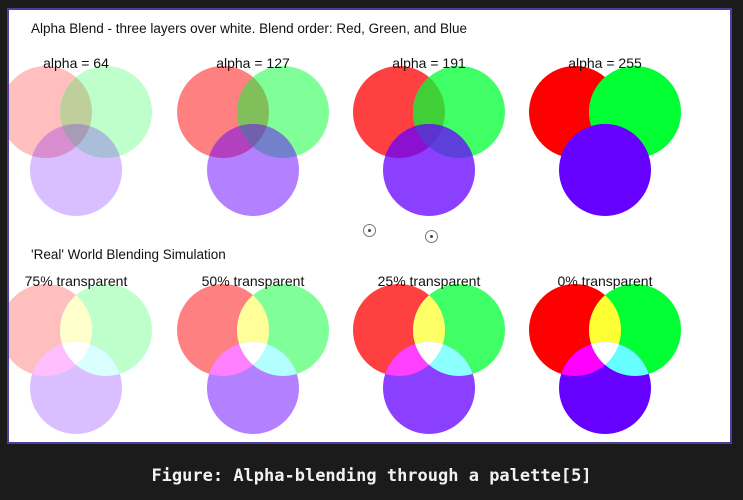 The width and height of the screenshot is (743, 500). What do you see at coordinates (76, 281) in the screenshot?
I see `real-blend-panel-label: 75% transparent` at bounding box center [76, 281].